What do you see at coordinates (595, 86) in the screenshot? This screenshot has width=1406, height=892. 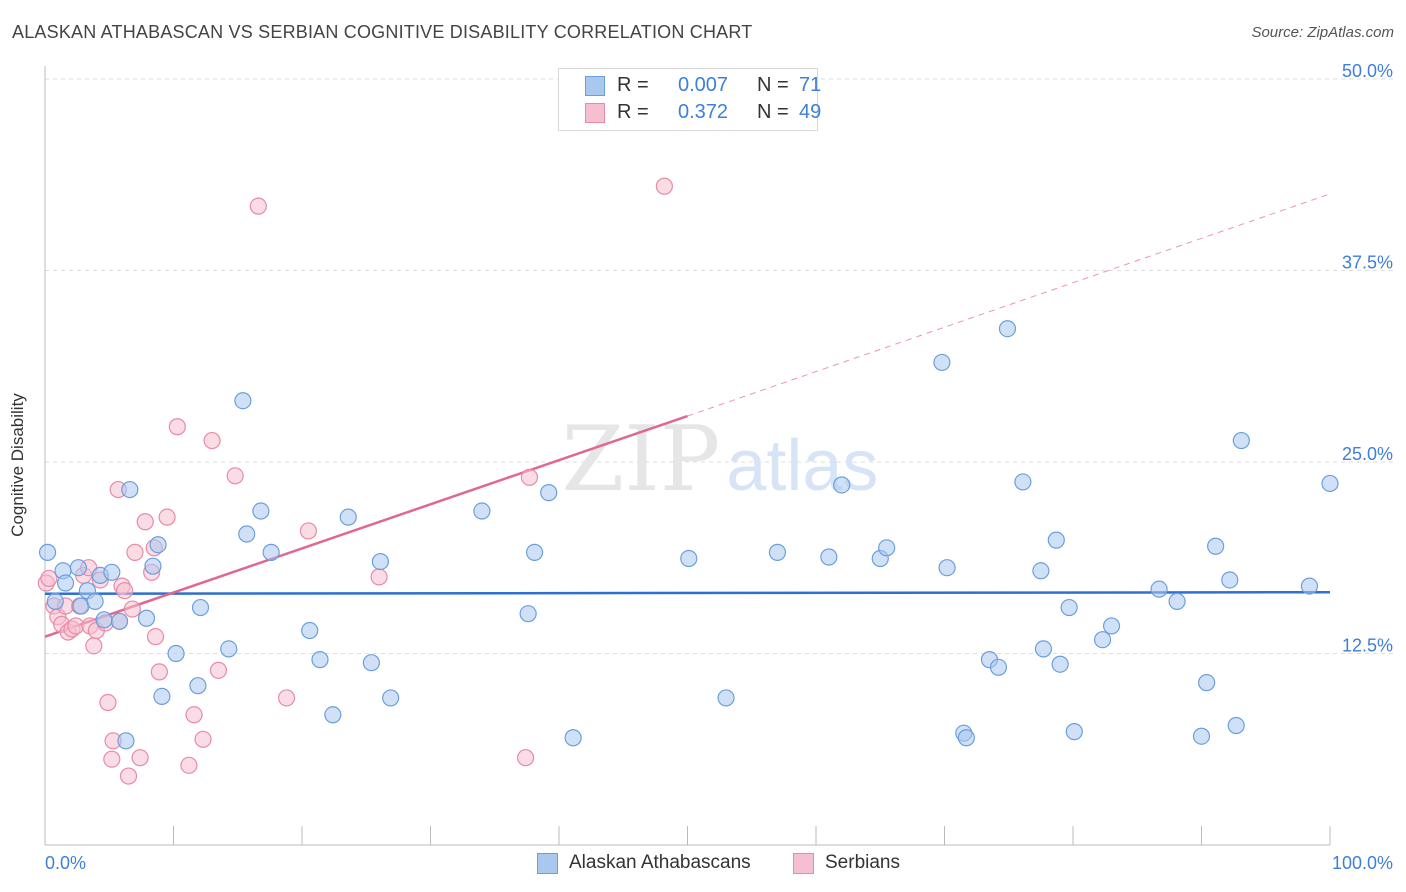 I see `legend-swatch-blue` at bounding box center [595, 86].